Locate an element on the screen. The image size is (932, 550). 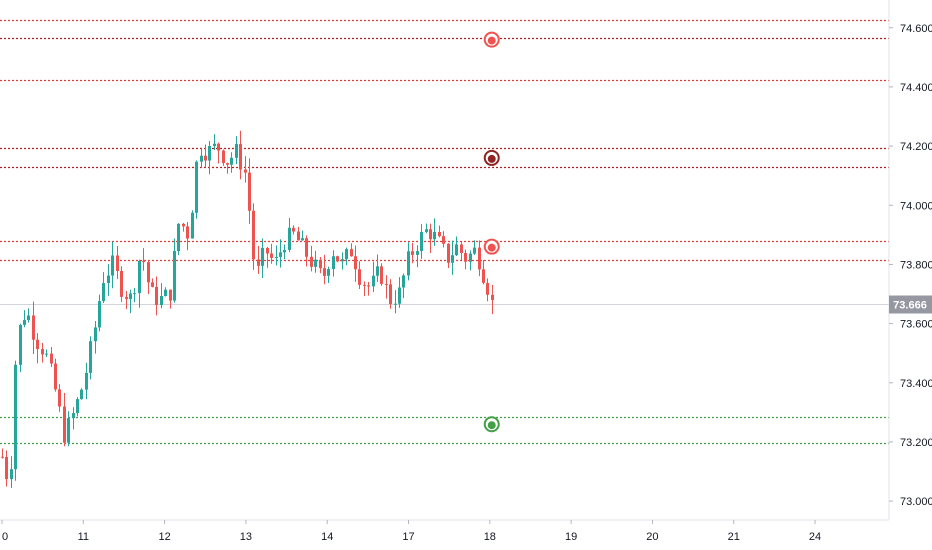
x-tick-label: 0 is located at coordinates (5, 537).